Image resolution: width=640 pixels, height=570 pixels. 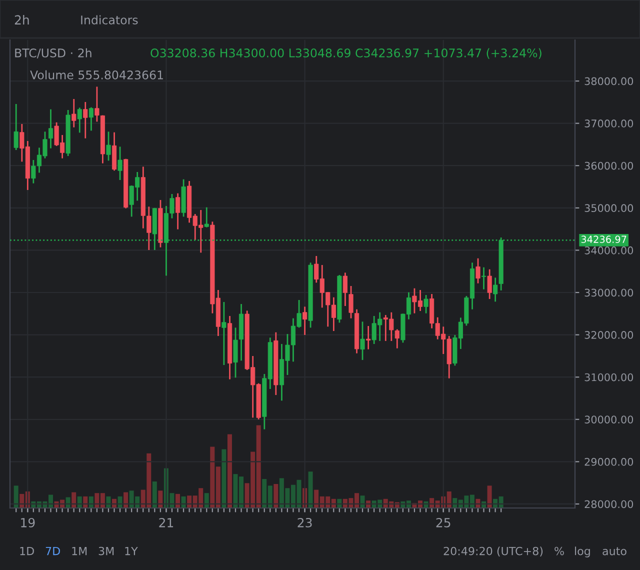 I want to click on text: 1Y, so click(x=131, y=551).